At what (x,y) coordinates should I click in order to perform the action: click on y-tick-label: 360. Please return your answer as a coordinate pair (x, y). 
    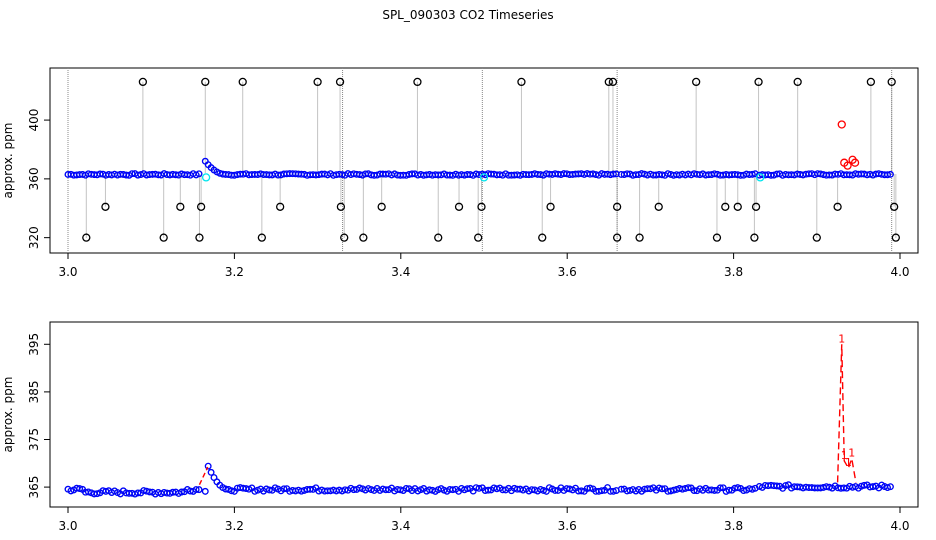
    Looking at the image, I should click on (34, 178).